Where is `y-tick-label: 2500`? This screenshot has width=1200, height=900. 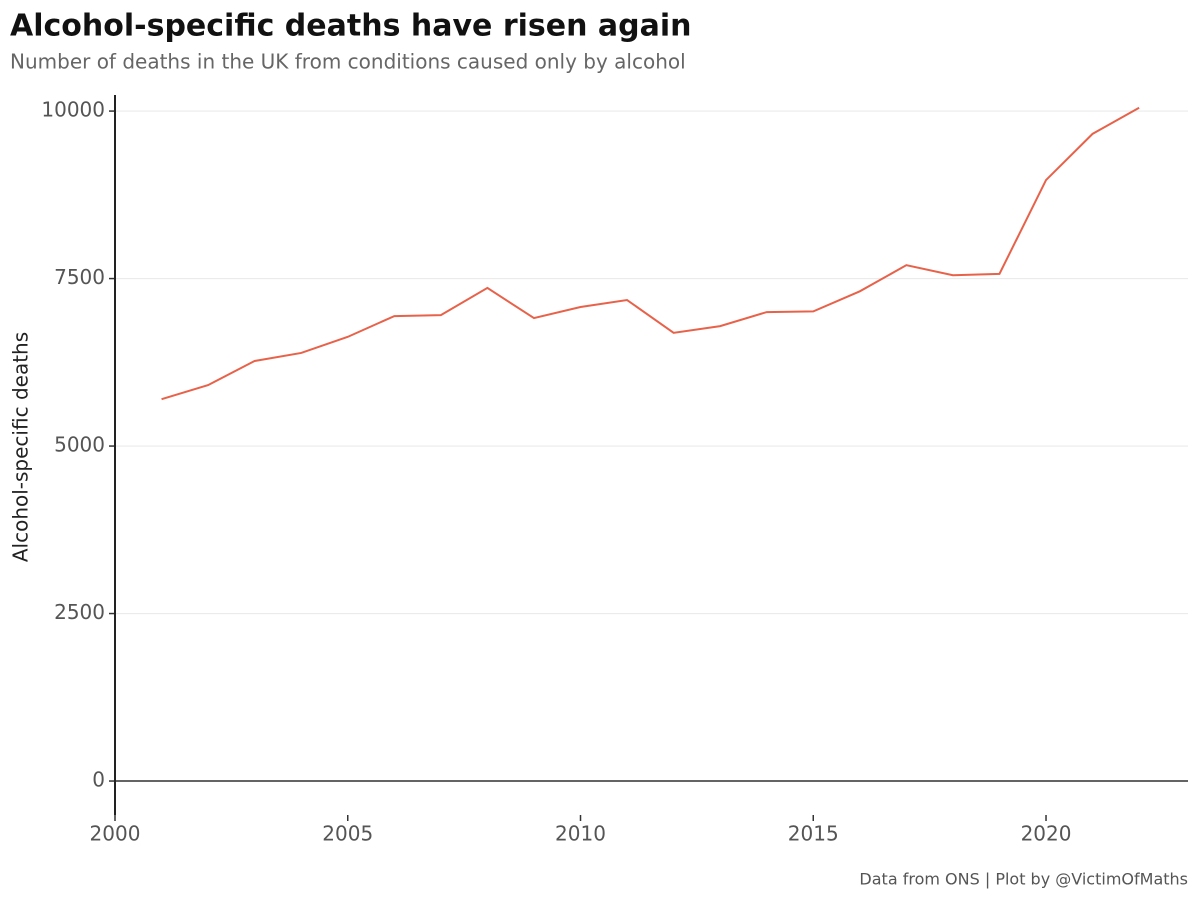
y-tick-label: 2500 is located at coordinates (79, 612).